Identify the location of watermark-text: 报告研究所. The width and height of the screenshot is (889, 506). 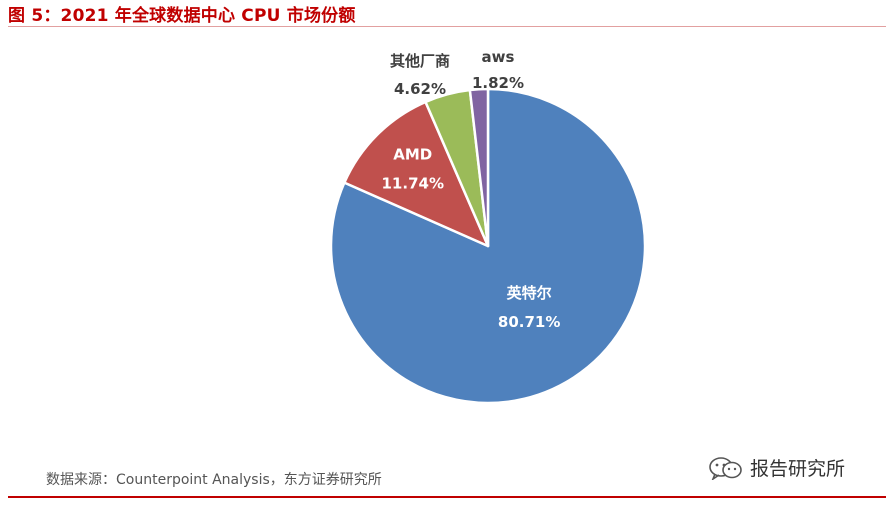
(798, 469).